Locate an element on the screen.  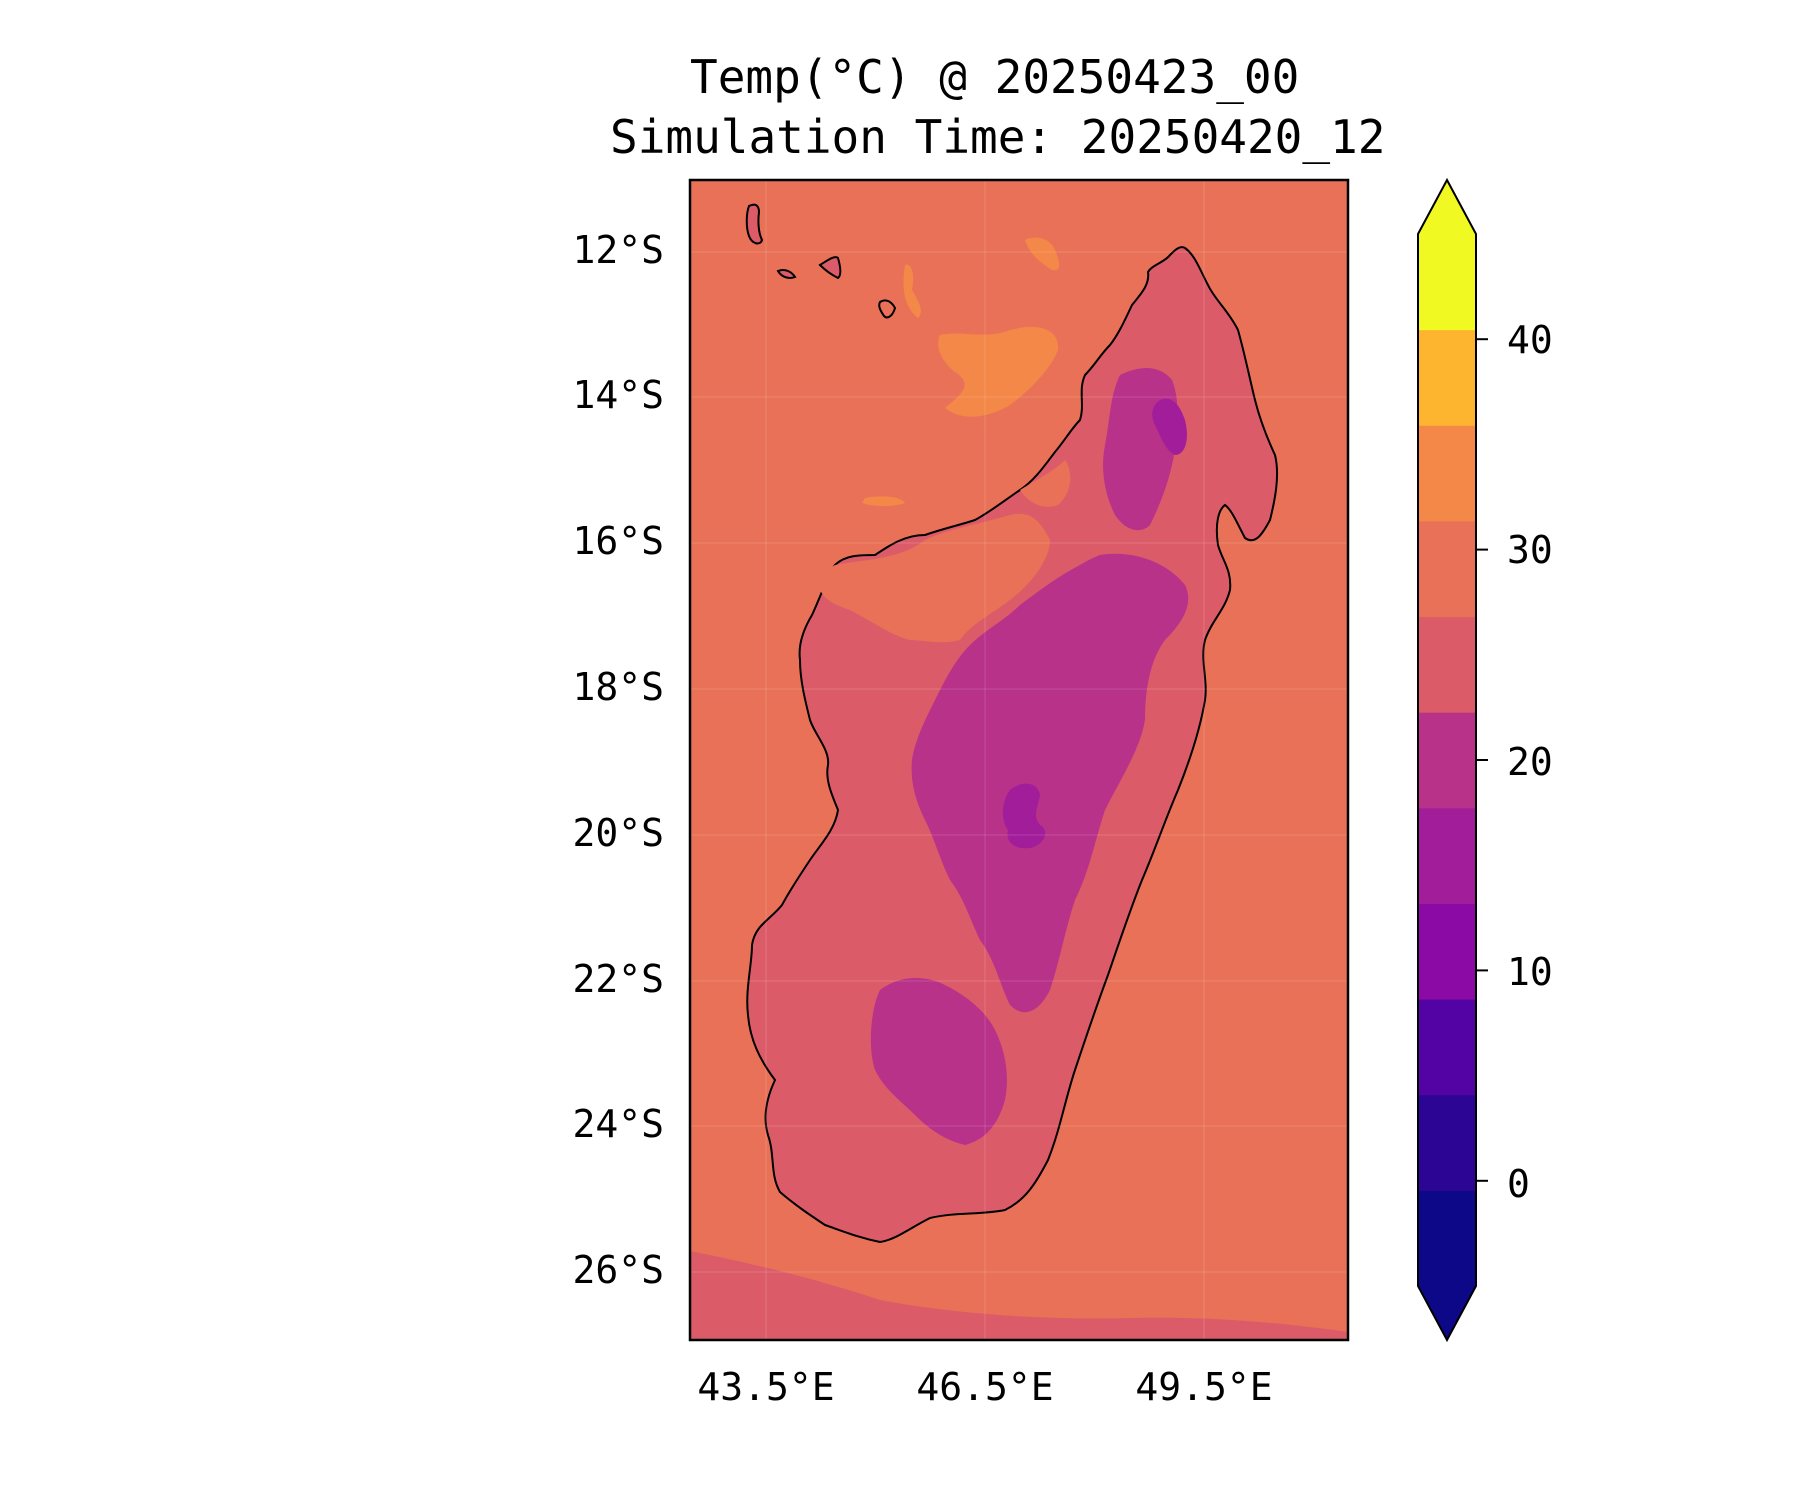
lat-label-24s: 24°S is located at coordinates (618, 1124).